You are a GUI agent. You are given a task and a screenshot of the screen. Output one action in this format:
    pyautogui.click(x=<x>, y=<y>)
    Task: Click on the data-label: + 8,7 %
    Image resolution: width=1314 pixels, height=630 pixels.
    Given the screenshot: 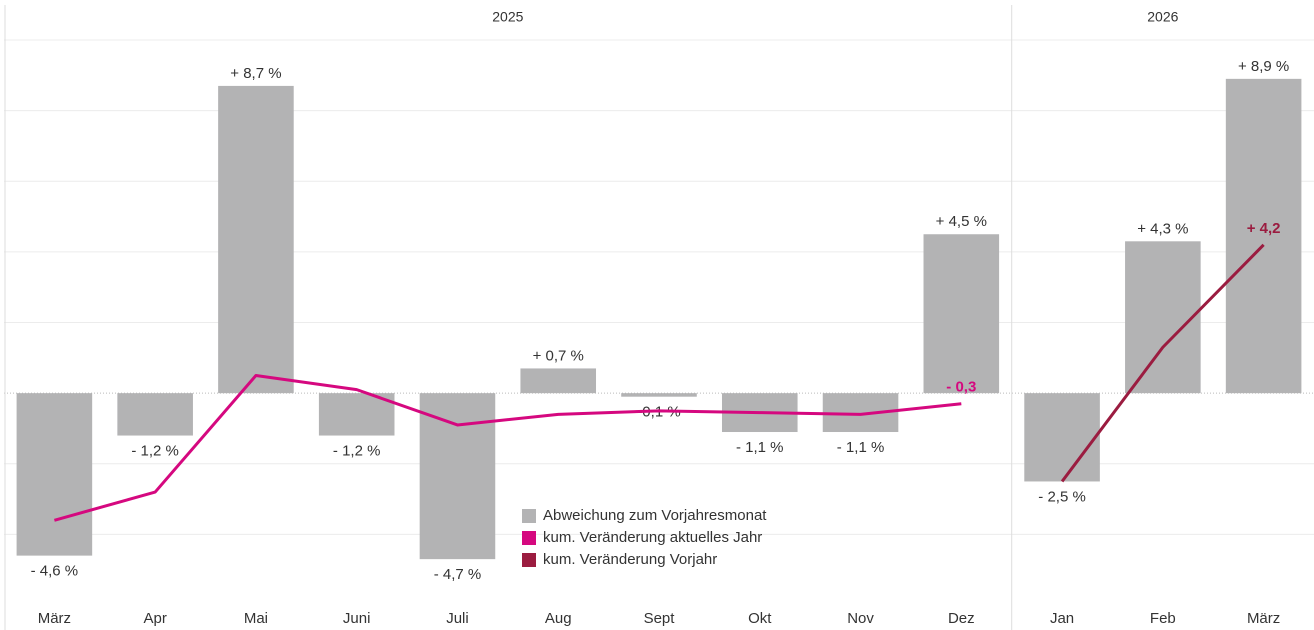 What is the action you would take?
    pyautogui.click(x=255, y=73)
    